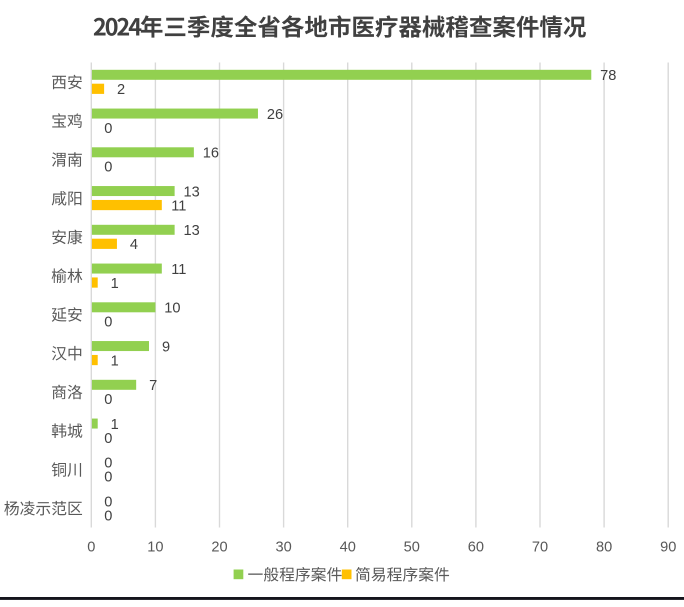  Describe the element at coordinates (608, 76) in the screenshot. I see `svg-text: 78` at that location.